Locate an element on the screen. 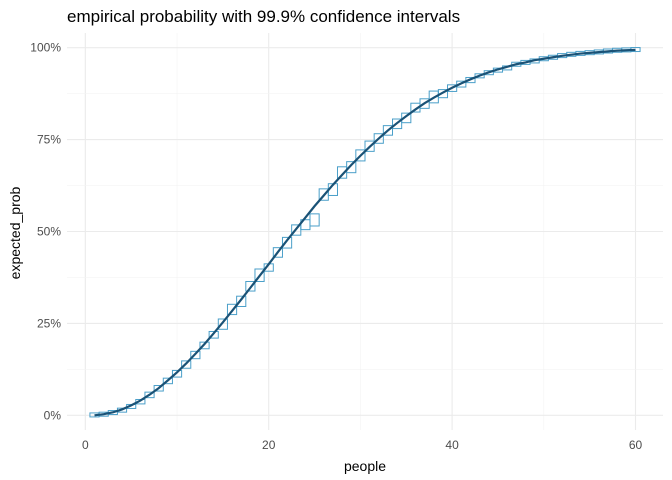  y-axis-title: expected_prob is located at coordinates (15, 232).